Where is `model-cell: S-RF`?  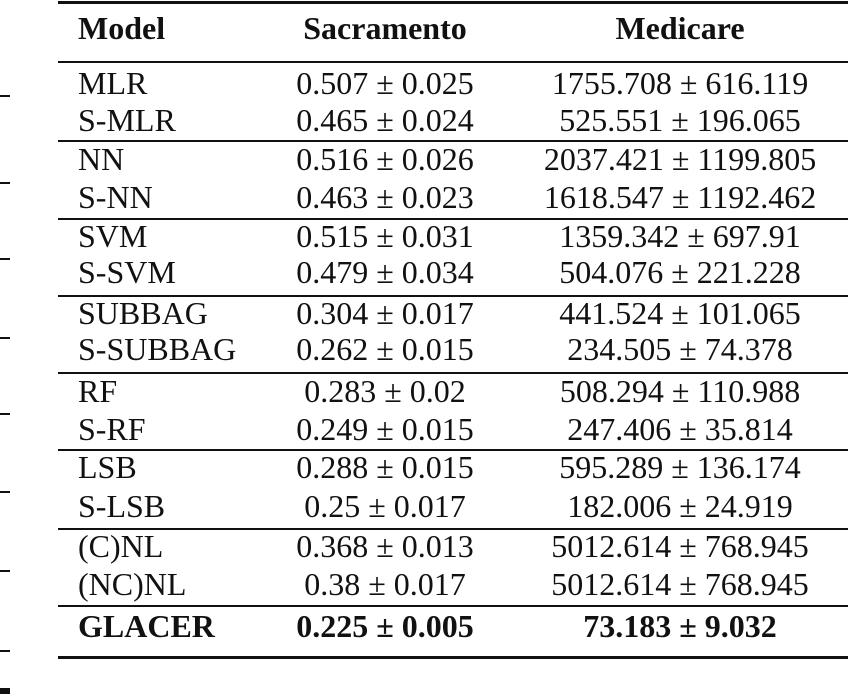 model-cell: S-RF is located at coordinates (112, 429).